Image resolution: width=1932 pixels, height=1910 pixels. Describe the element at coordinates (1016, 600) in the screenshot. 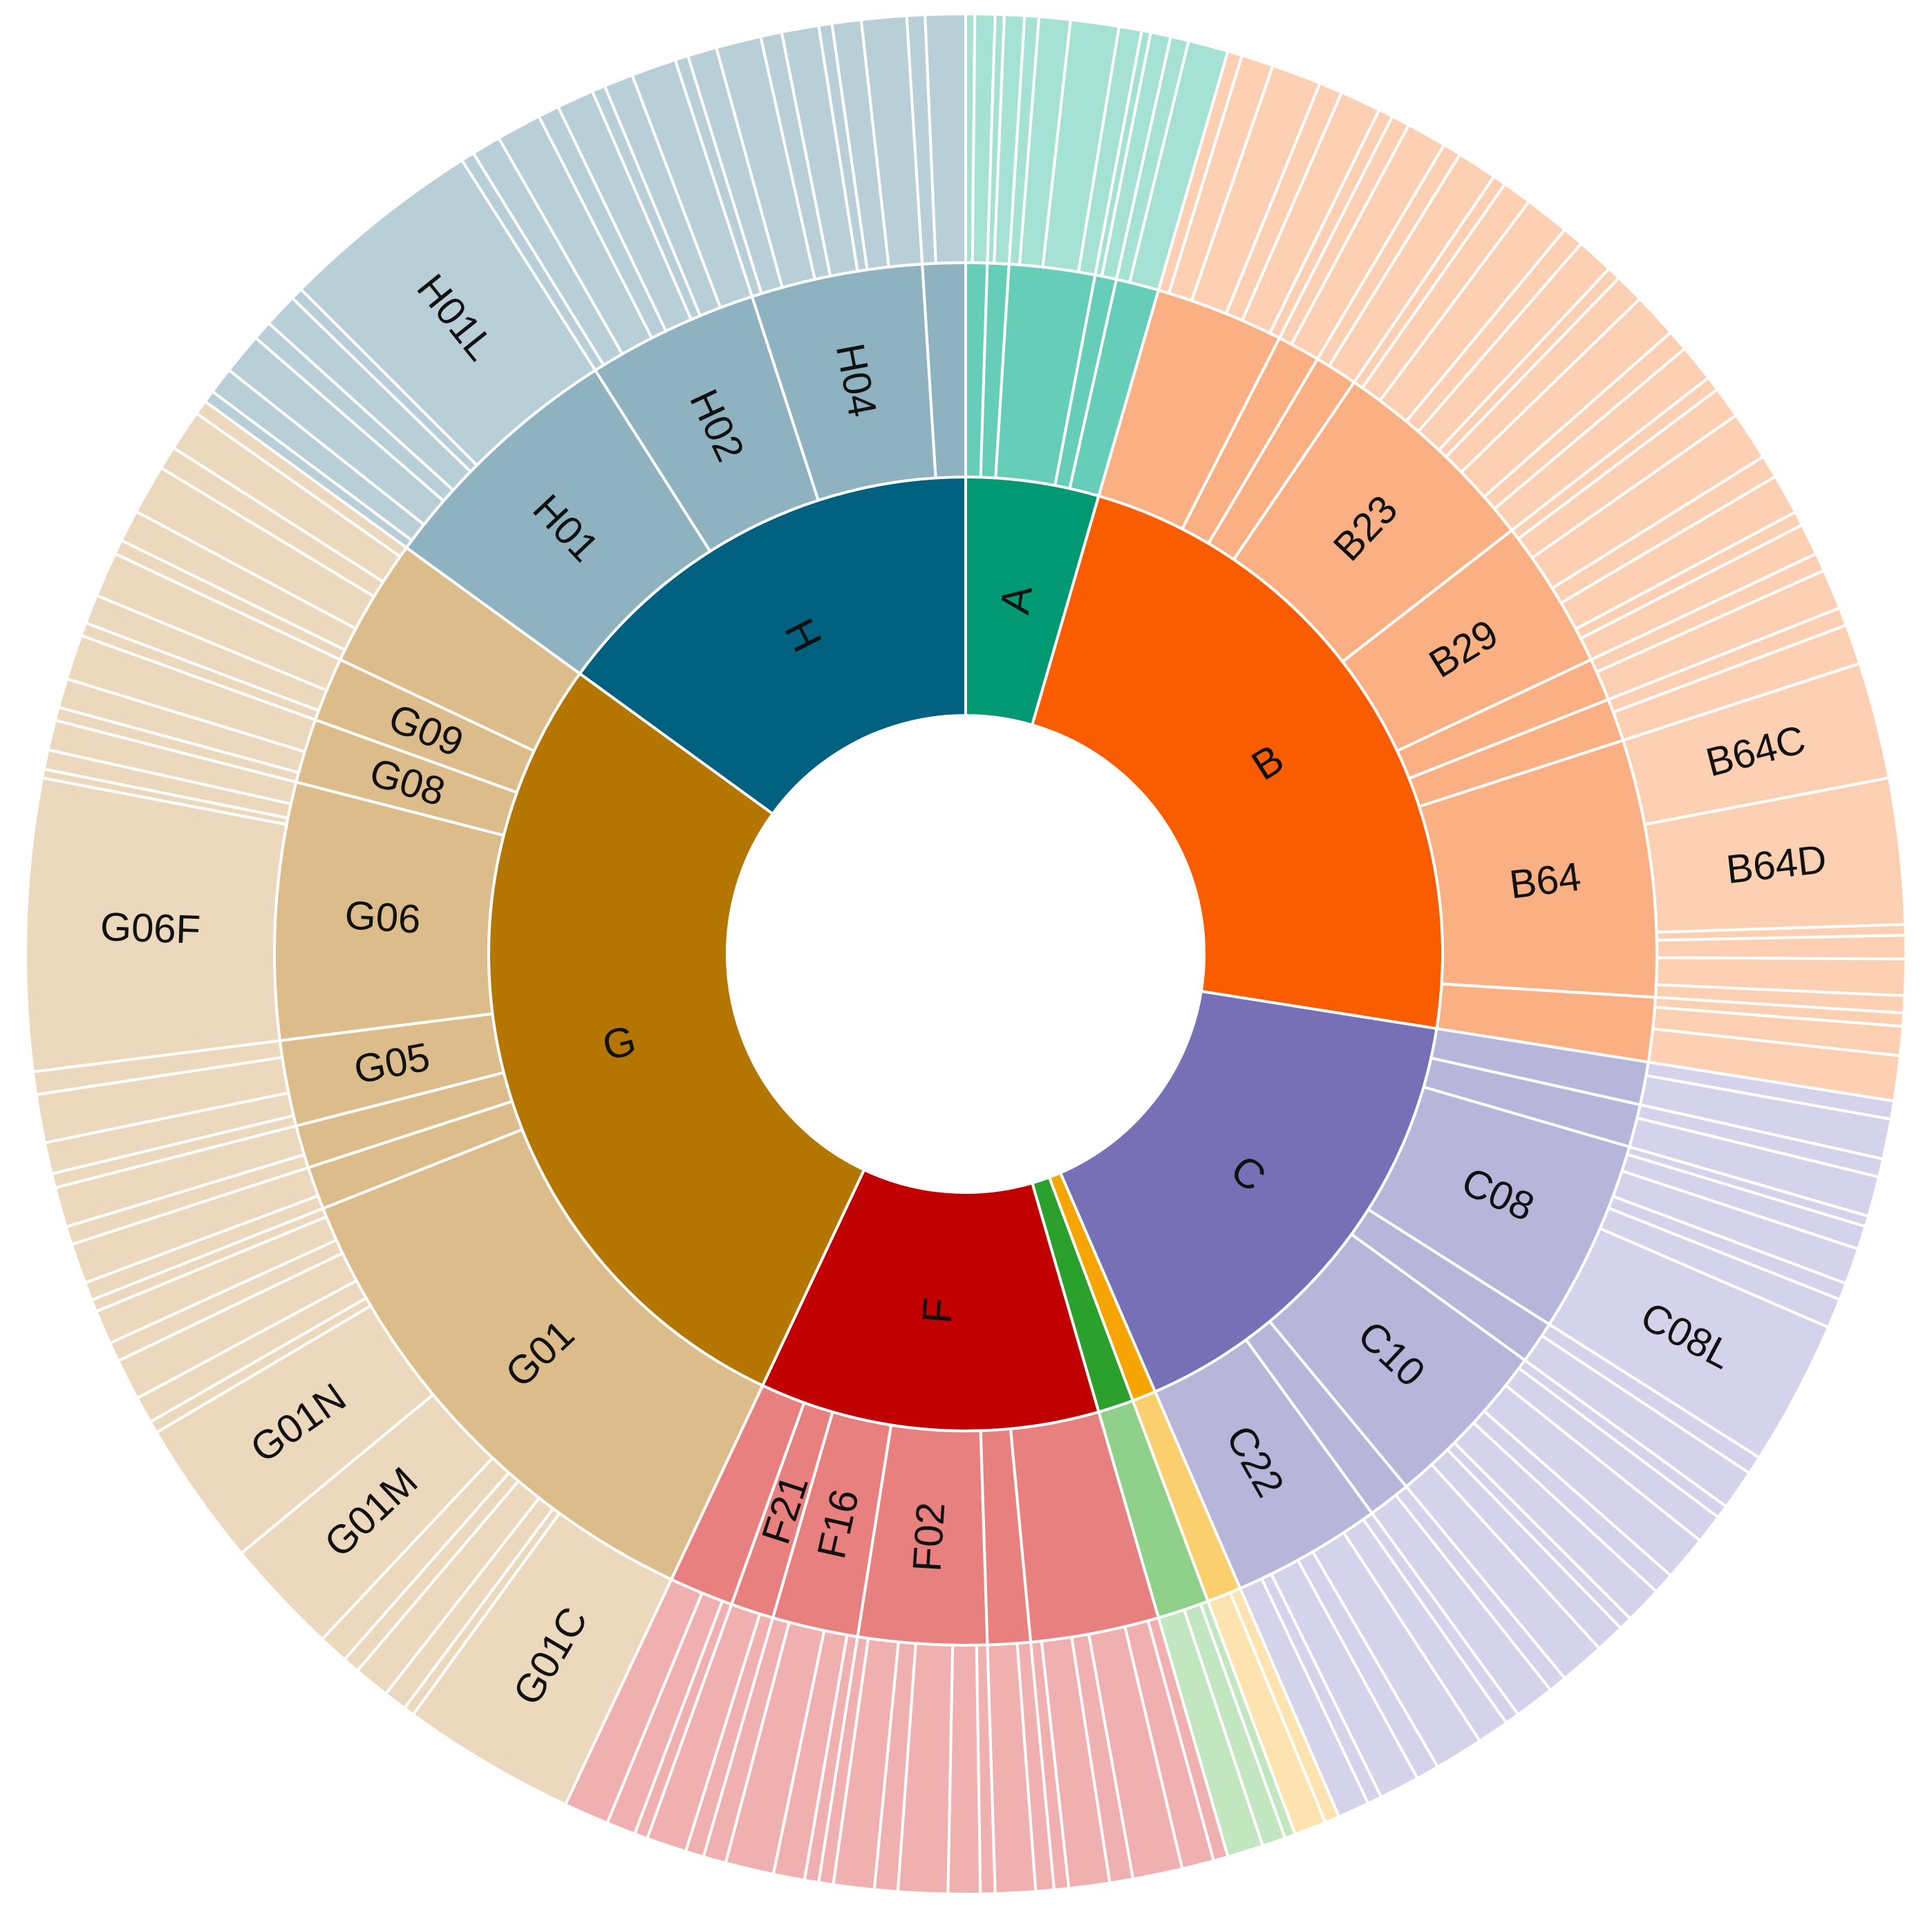

I see `category-a-label: A` at that location.